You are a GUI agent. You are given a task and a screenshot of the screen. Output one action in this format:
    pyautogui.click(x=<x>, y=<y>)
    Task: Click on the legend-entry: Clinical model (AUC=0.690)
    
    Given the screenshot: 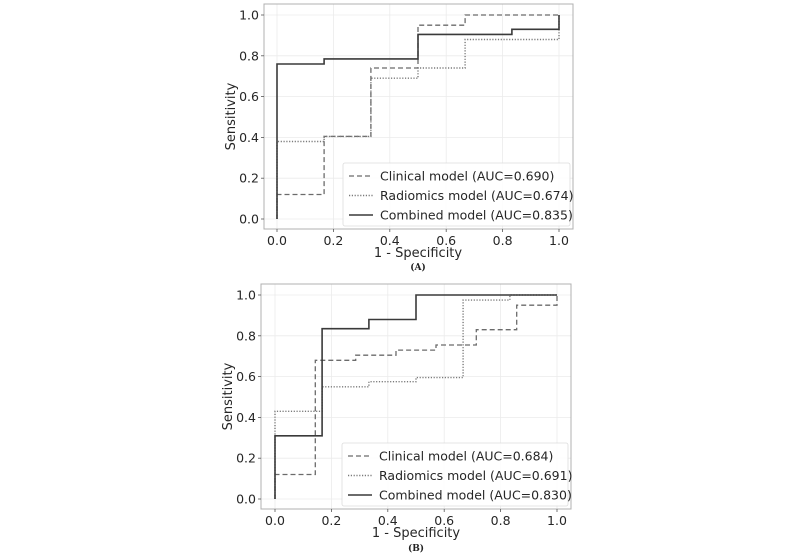 What is the action you would take?
    pyautogui.click(x=467, y=176)
    